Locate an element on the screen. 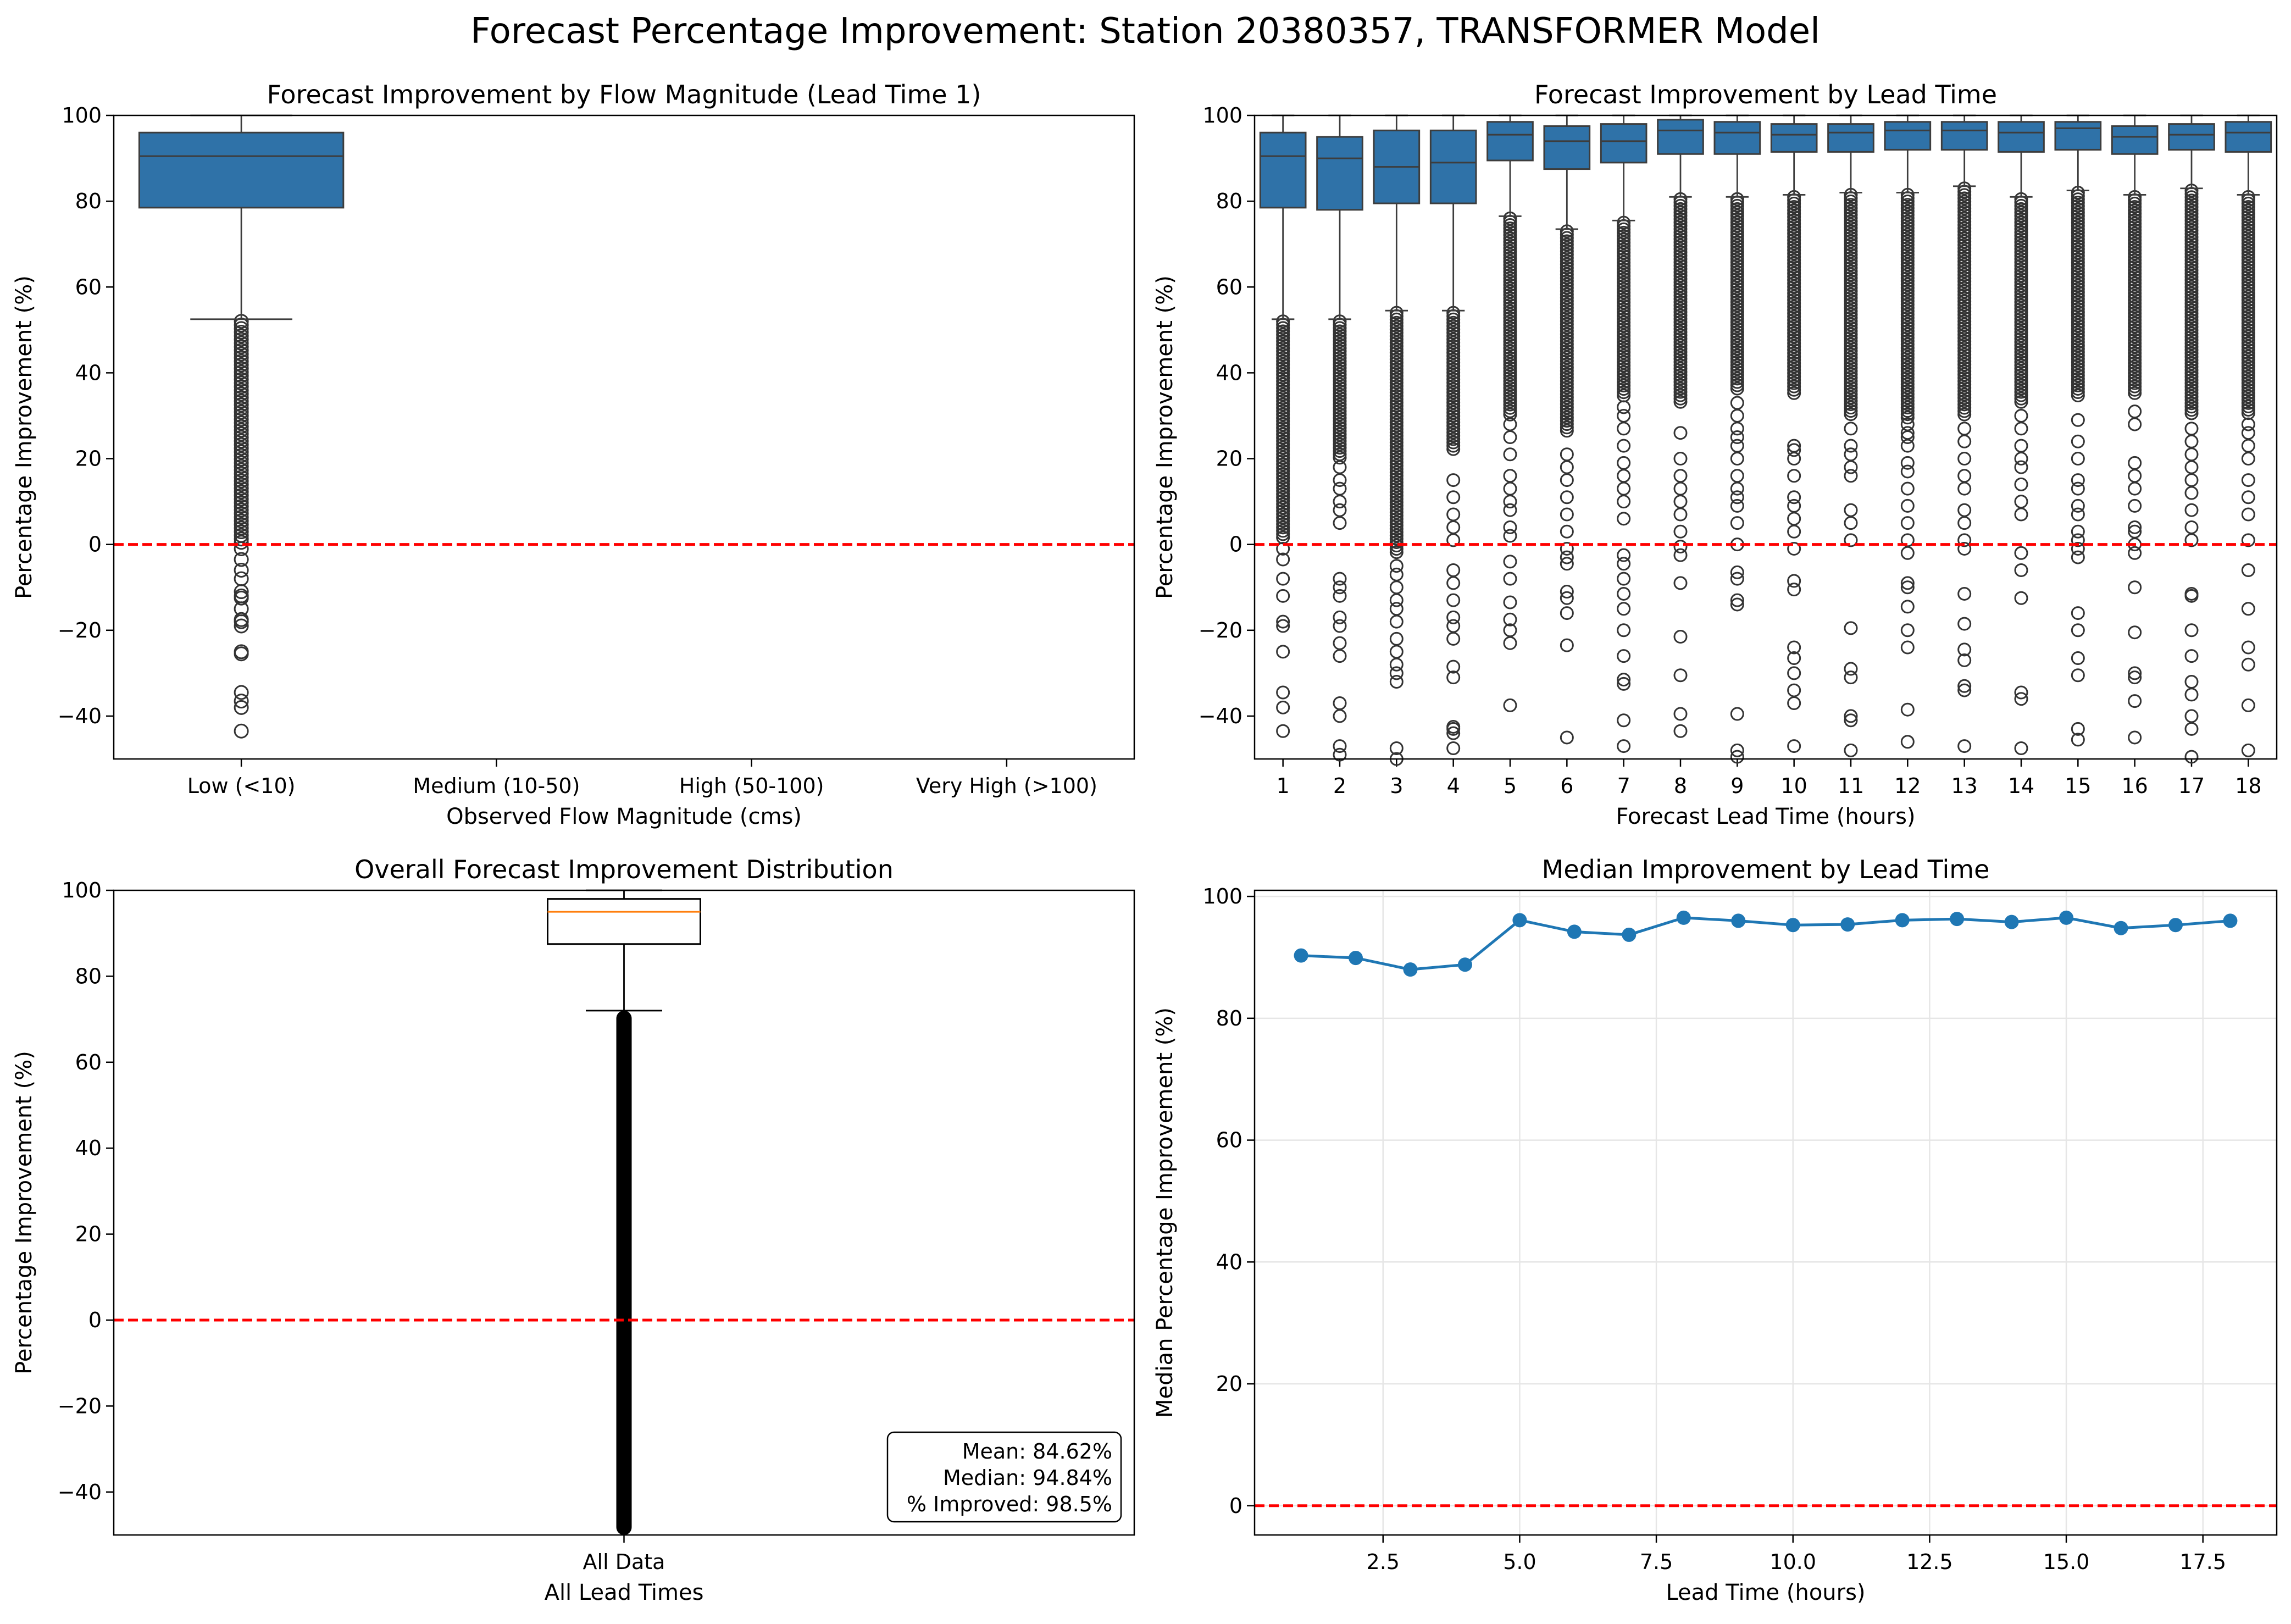 The height and width of the screenshot is (1624, 2291). median-series-line is located at coordinates (1766, 943).